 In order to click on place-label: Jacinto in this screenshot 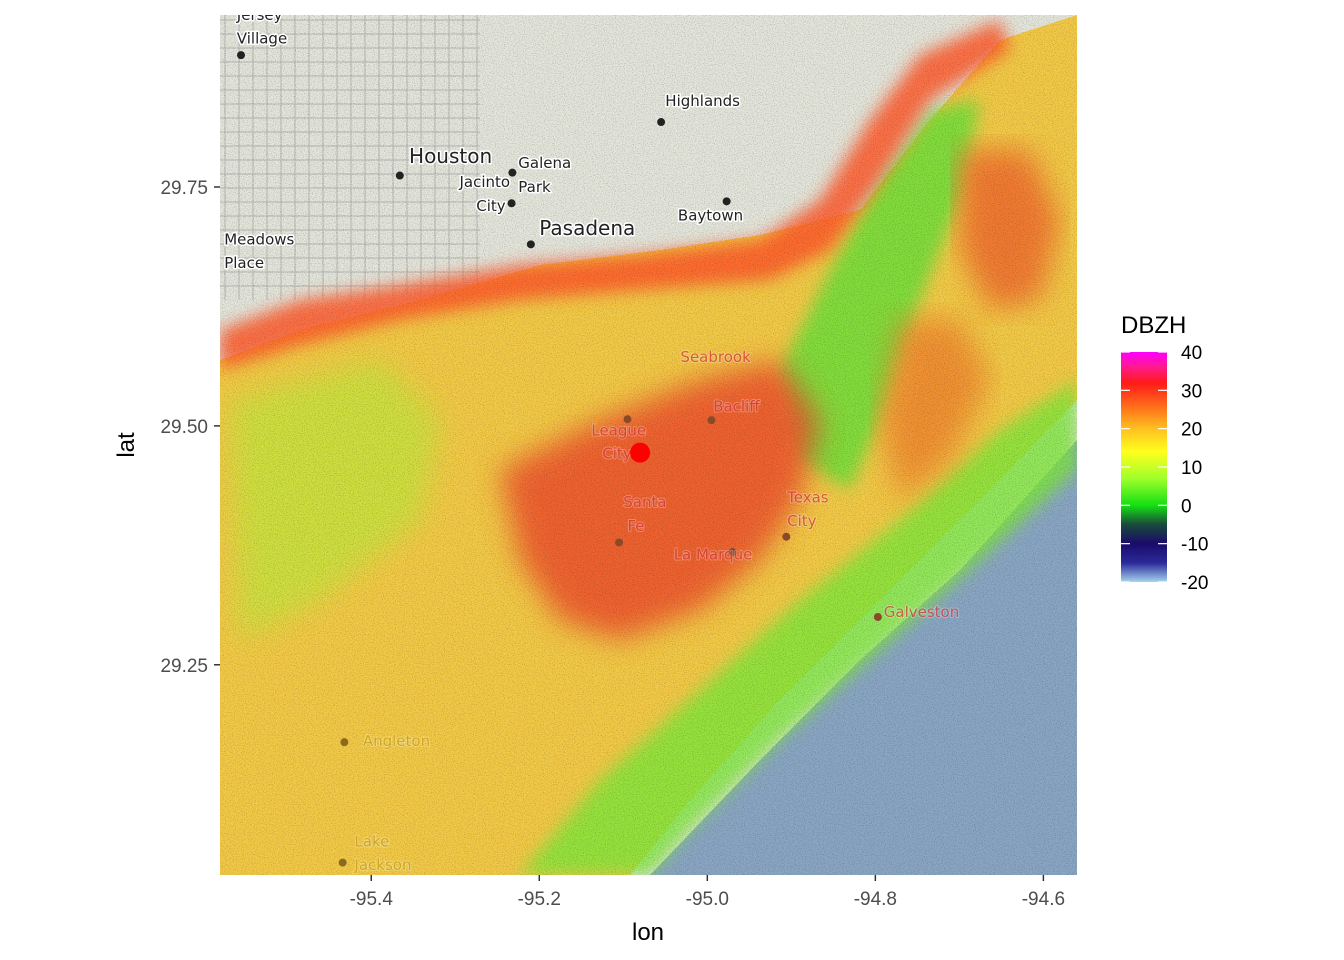, I will do `click(484, 182)`.